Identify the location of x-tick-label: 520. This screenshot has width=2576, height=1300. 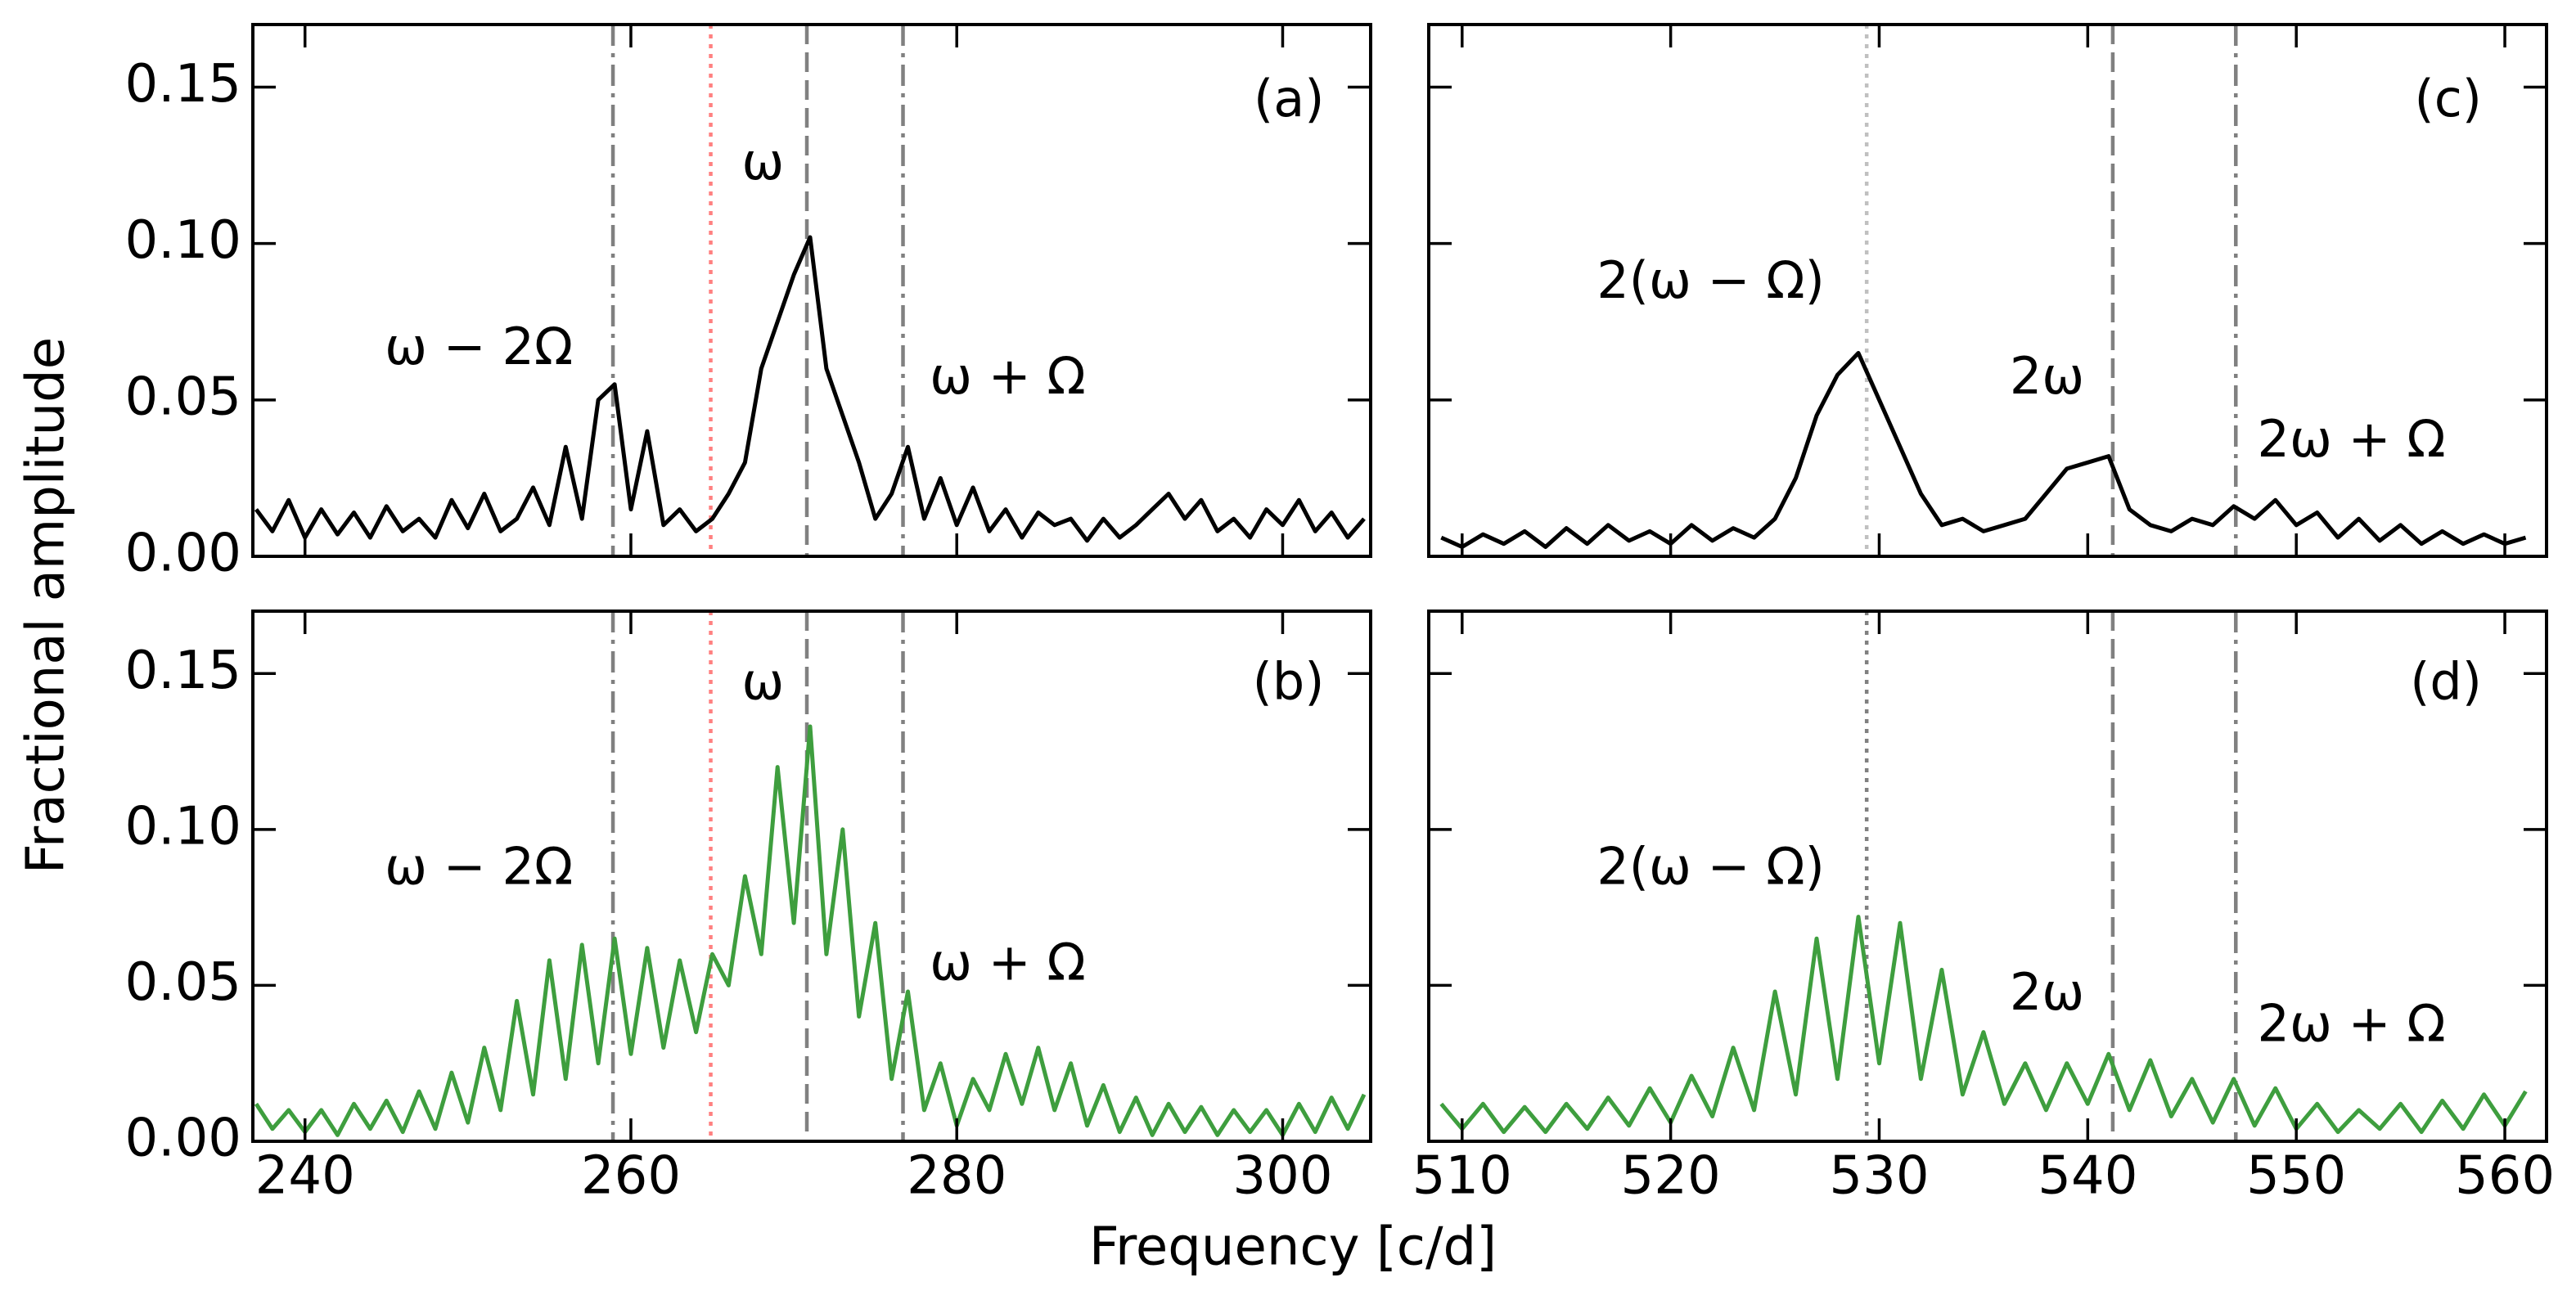
(1671, 1176).